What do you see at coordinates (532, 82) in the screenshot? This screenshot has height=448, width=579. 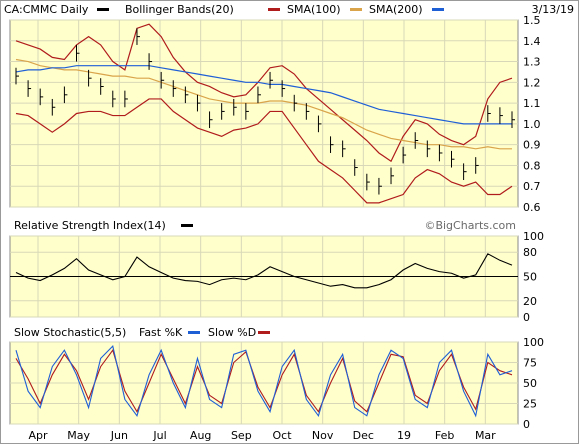 I see `price-y-tick: 1.2` at bounding box center [532, 82].